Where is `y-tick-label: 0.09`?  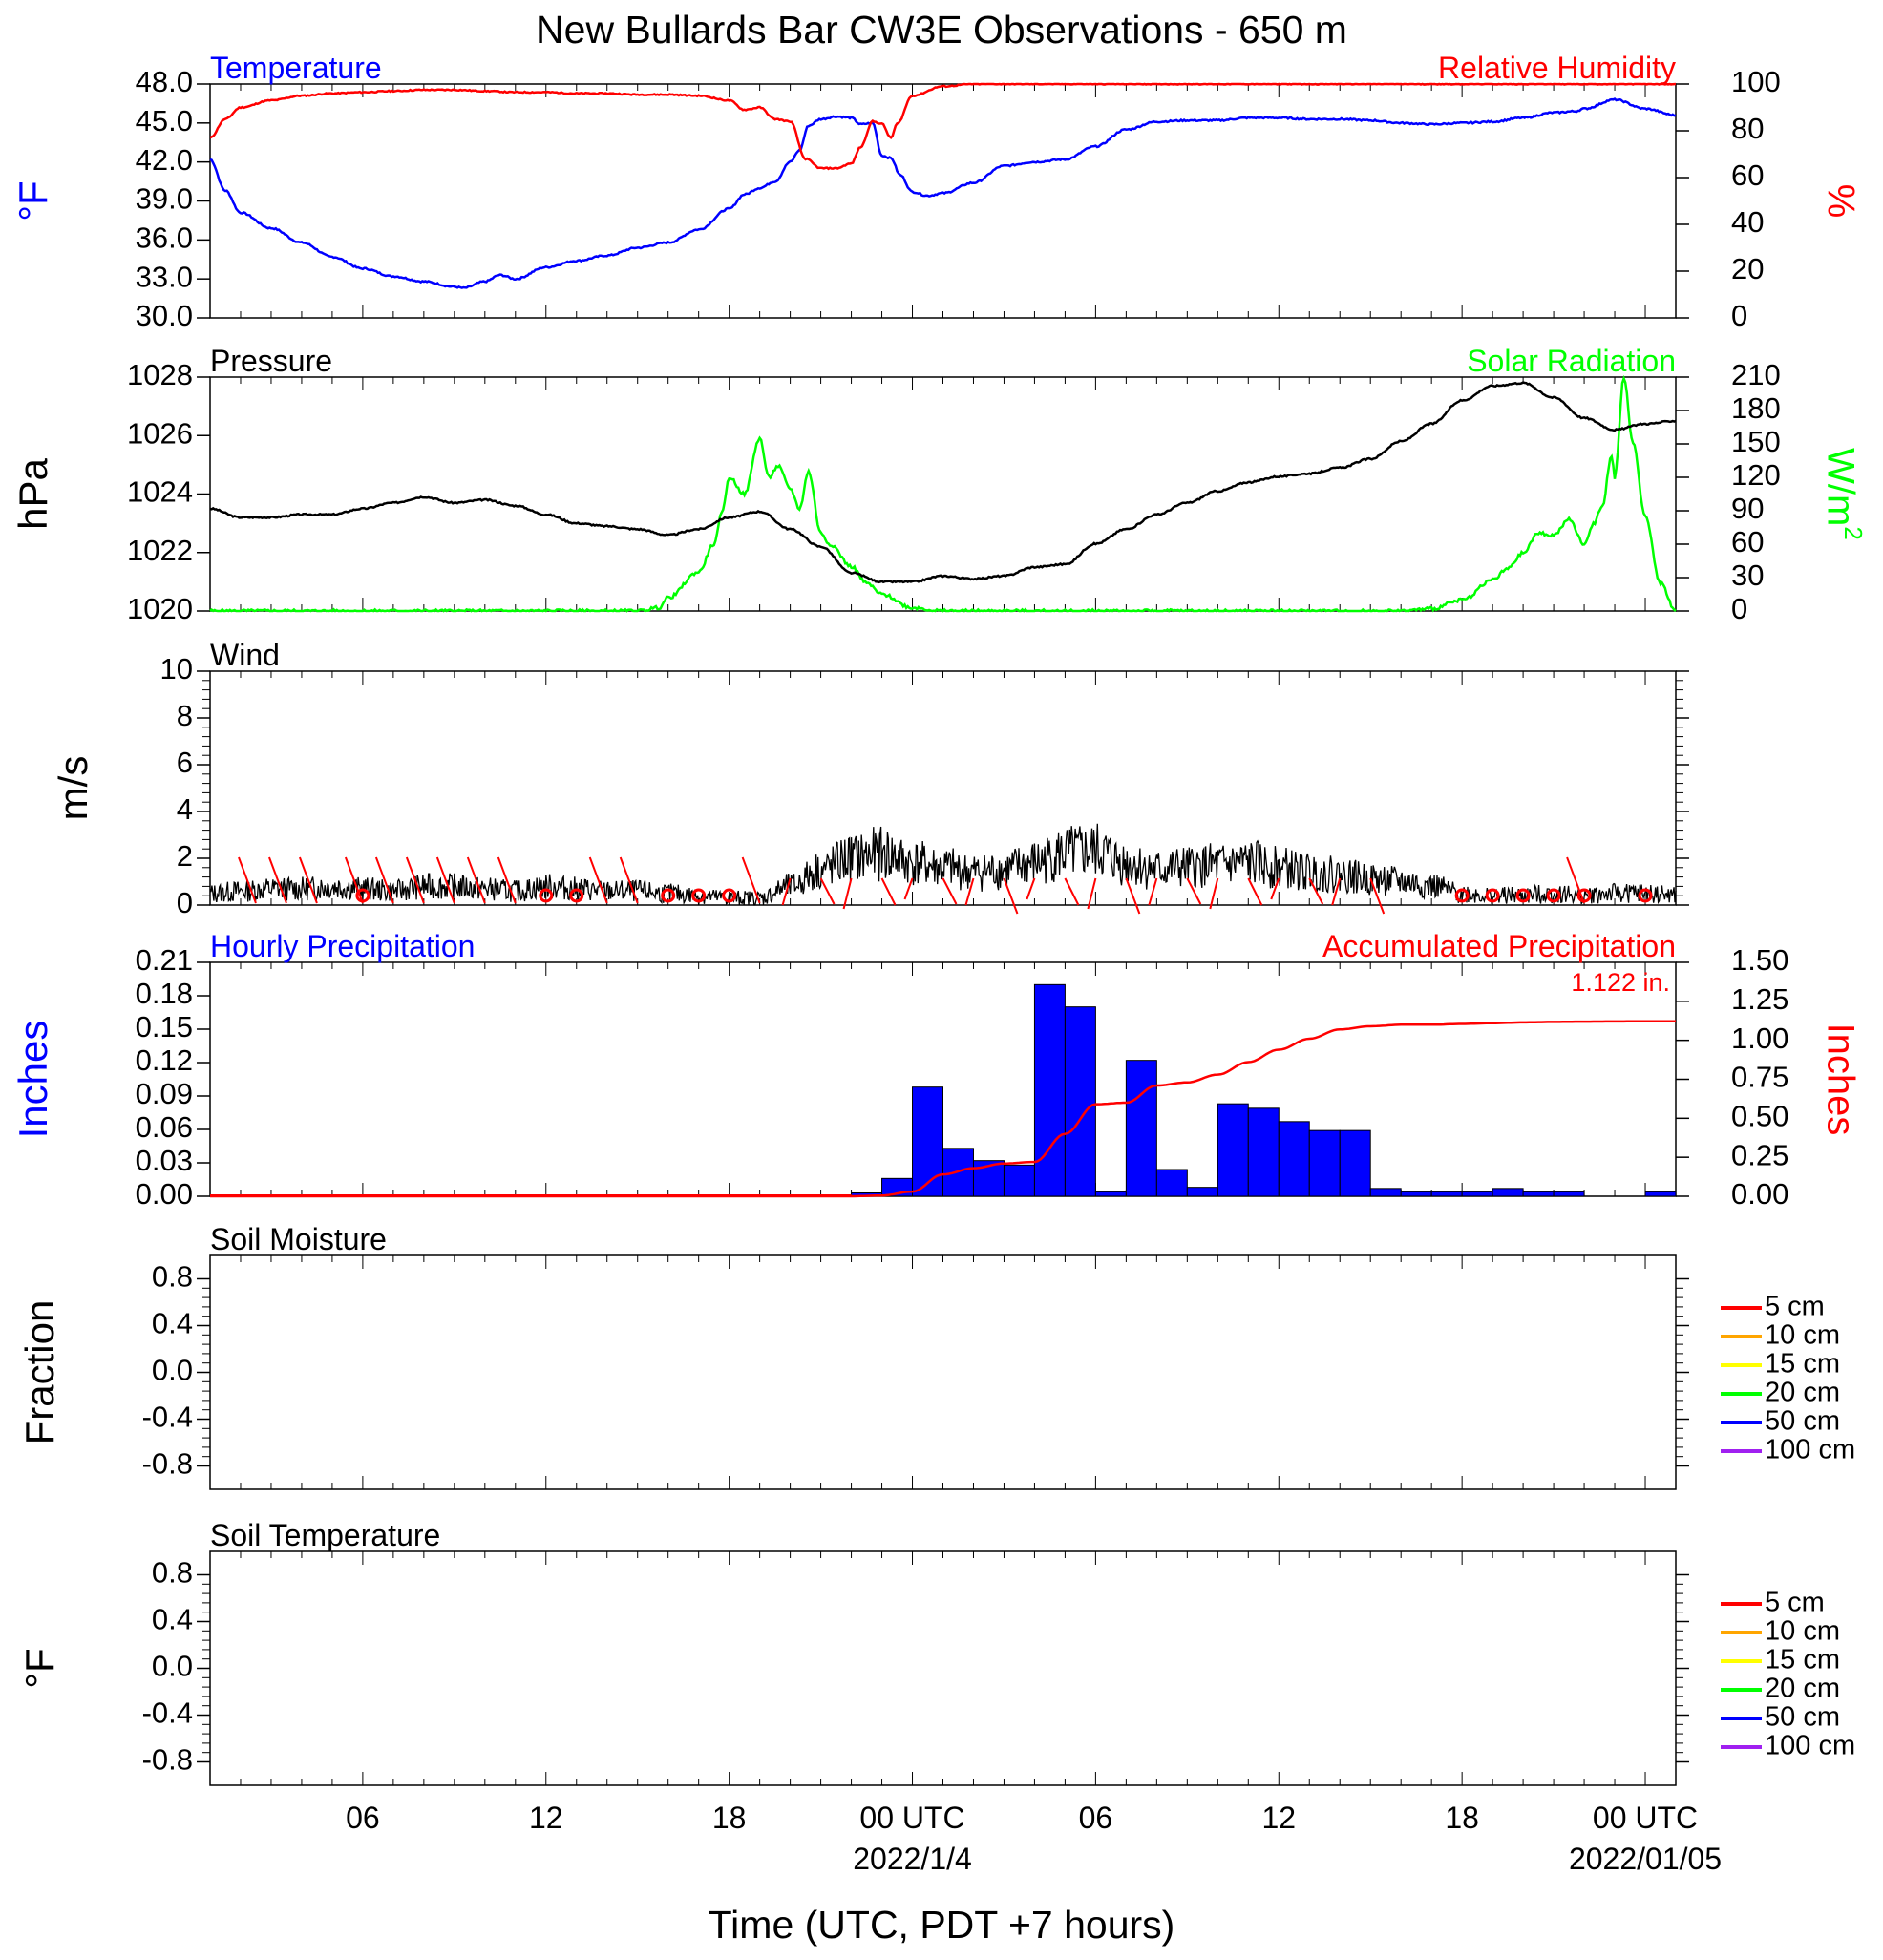 y-tick-label: 0.09 is located at coordinates (164, 1093).